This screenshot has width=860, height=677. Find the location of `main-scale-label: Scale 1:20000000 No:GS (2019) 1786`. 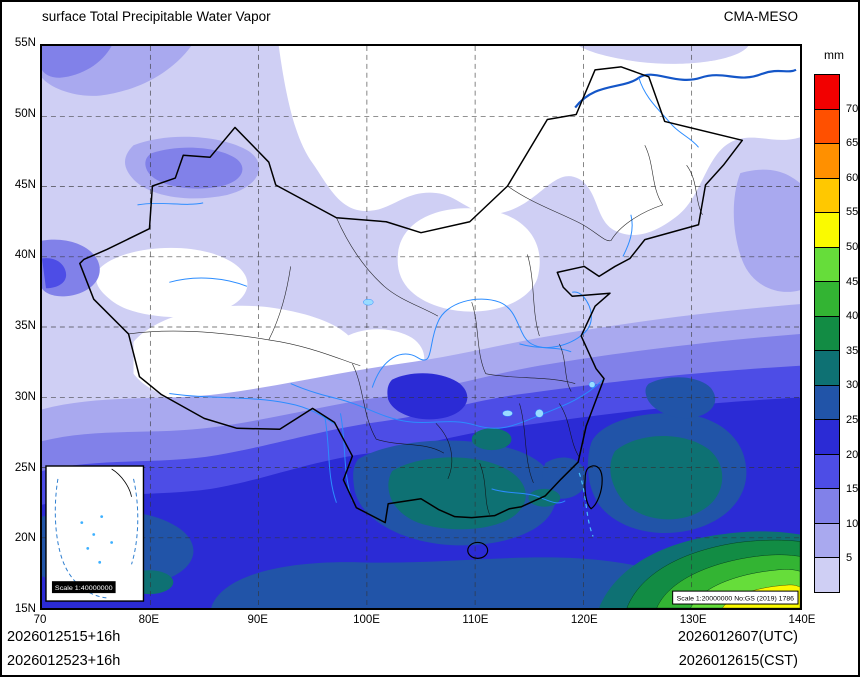

main-scale-label: Scale 1:20000000 No:GS (2019) 1786 is located at coordinates (736, 599).